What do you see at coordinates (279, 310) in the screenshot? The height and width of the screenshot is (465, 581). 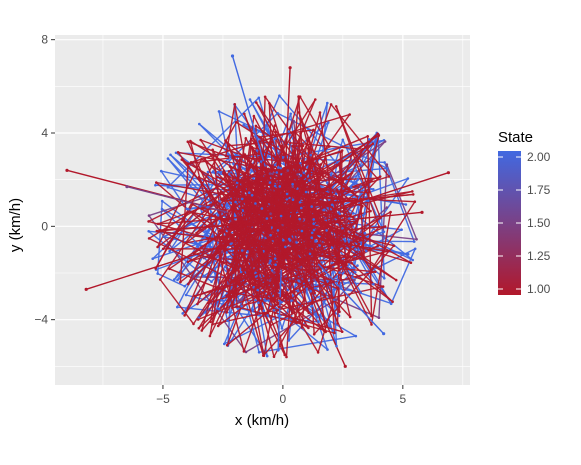 I see `outlier-segment` at bounding box center [279, 310].